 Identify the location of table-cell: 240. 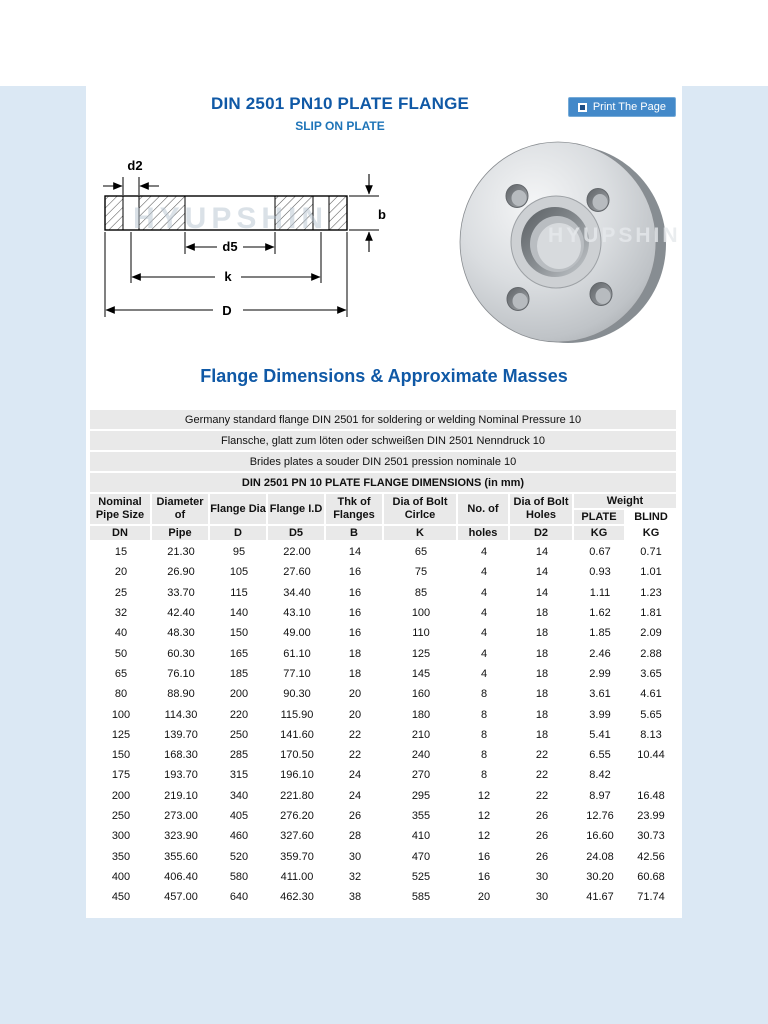
(421, 755).